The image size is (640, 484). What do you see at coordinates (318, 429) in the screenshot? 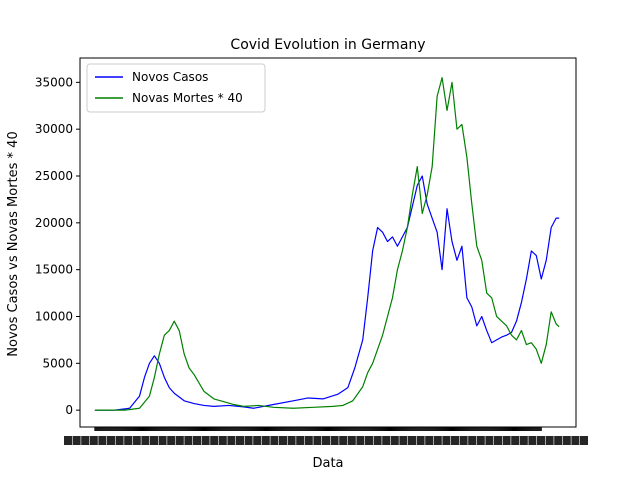
I see `x-ticks` at bounding box center [318, 429].